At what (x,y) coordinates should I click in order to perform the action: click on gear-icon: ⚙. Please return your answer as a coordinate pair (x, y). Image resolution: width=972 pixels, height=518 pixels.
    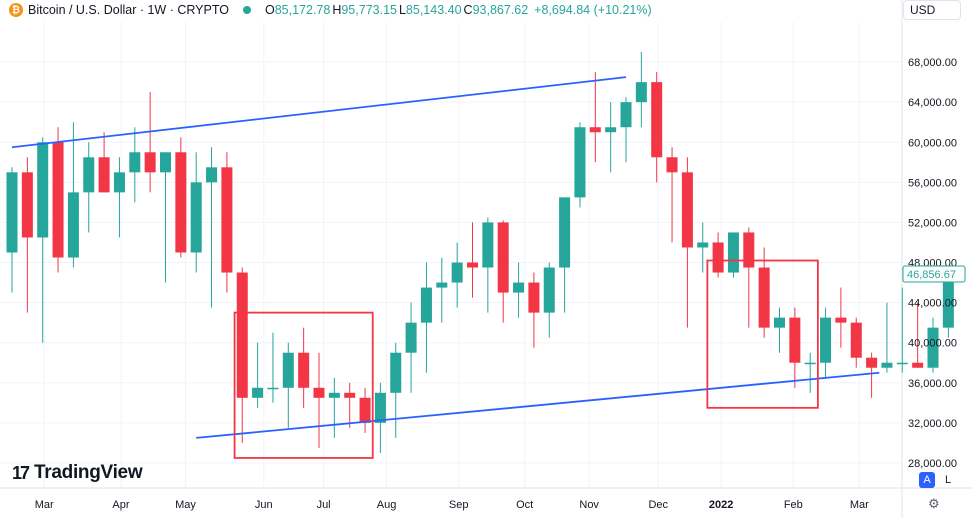
    Looking at the image, I should click on (934, 503).